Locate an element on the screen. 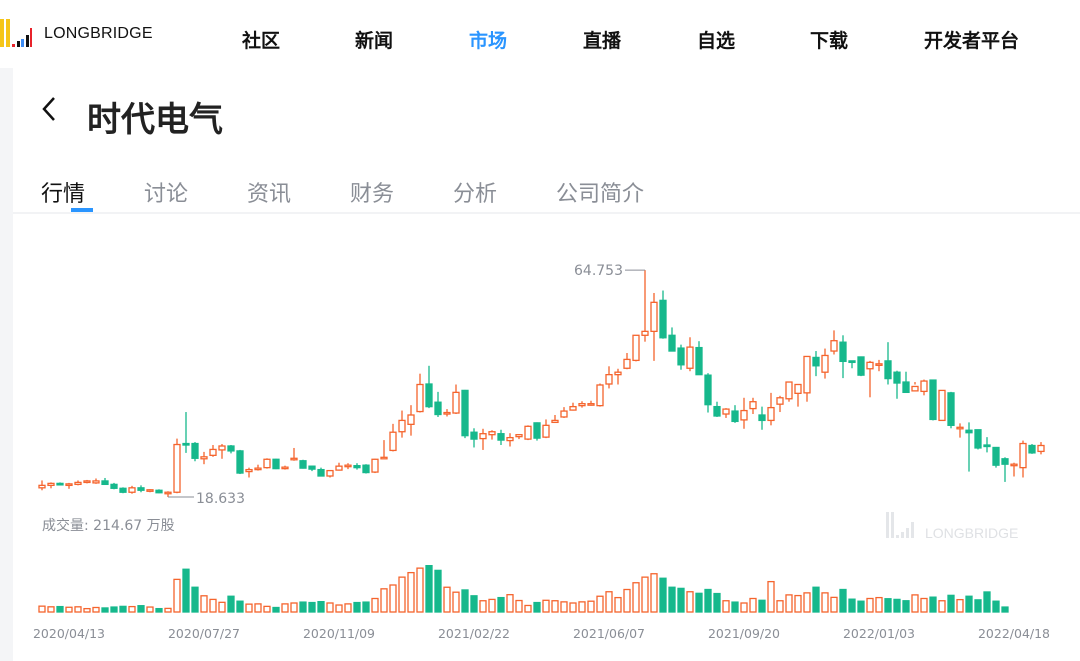 The width and height of the screenshot is (1080, 661). nav-developer-platform: 开发者平台 is located at coordinates (972, 41).